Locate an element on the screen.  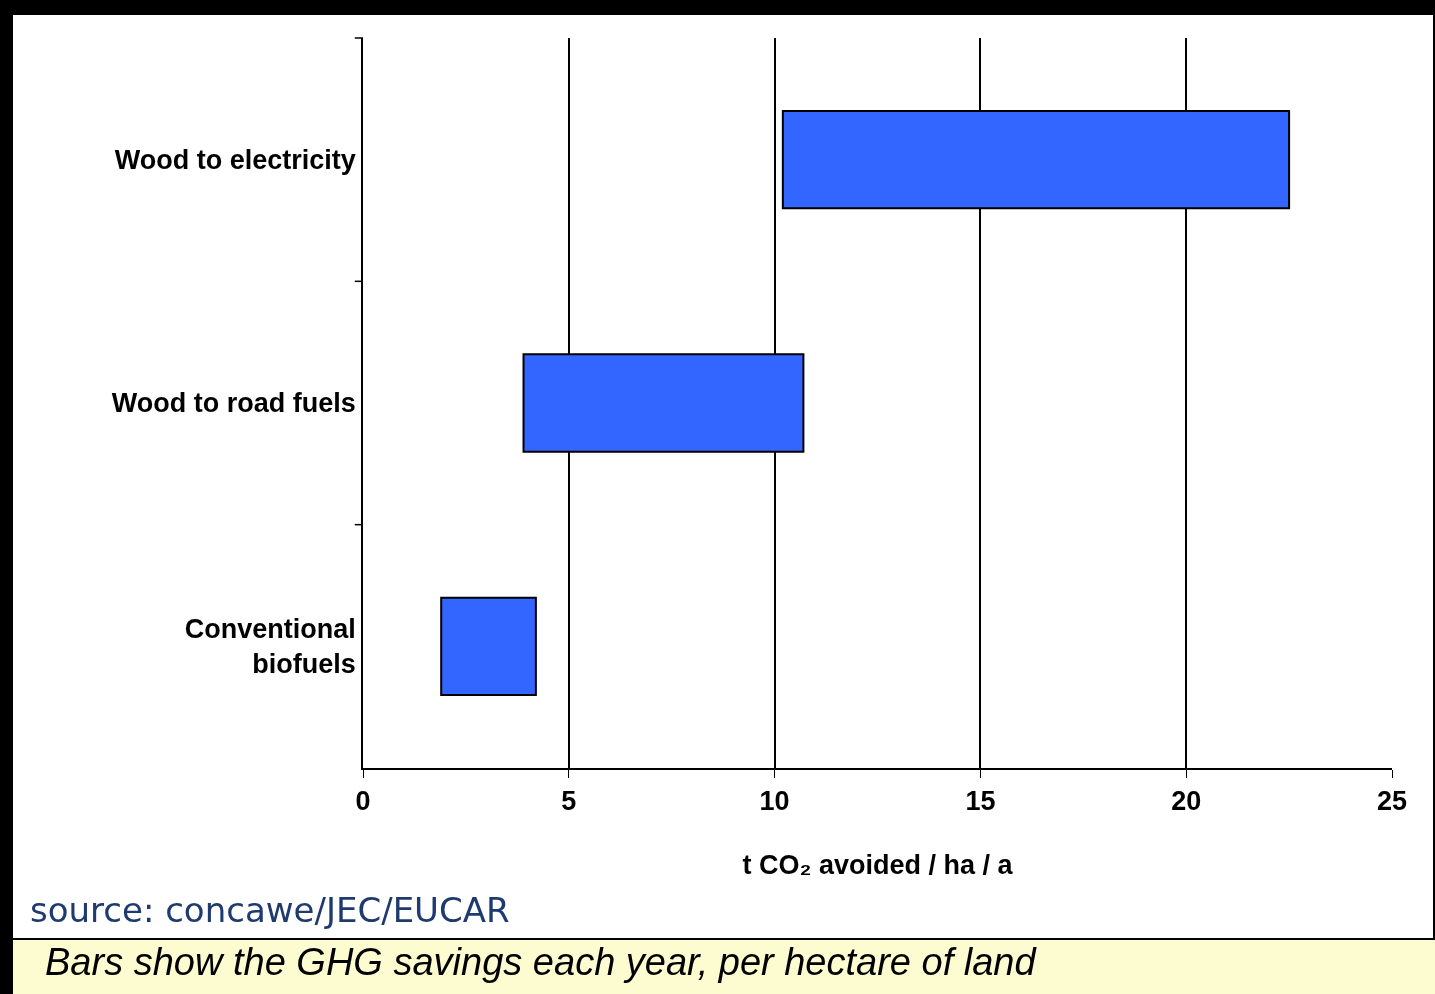
bar is located at coordinates (488, 646).